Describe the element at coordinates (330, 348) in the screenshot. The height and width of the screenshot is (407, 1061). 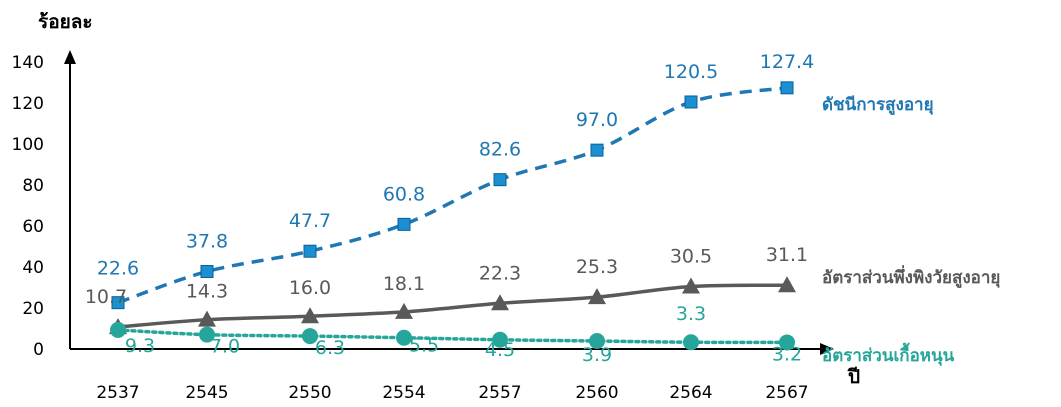
I see `data-label: 6.3` at that location.